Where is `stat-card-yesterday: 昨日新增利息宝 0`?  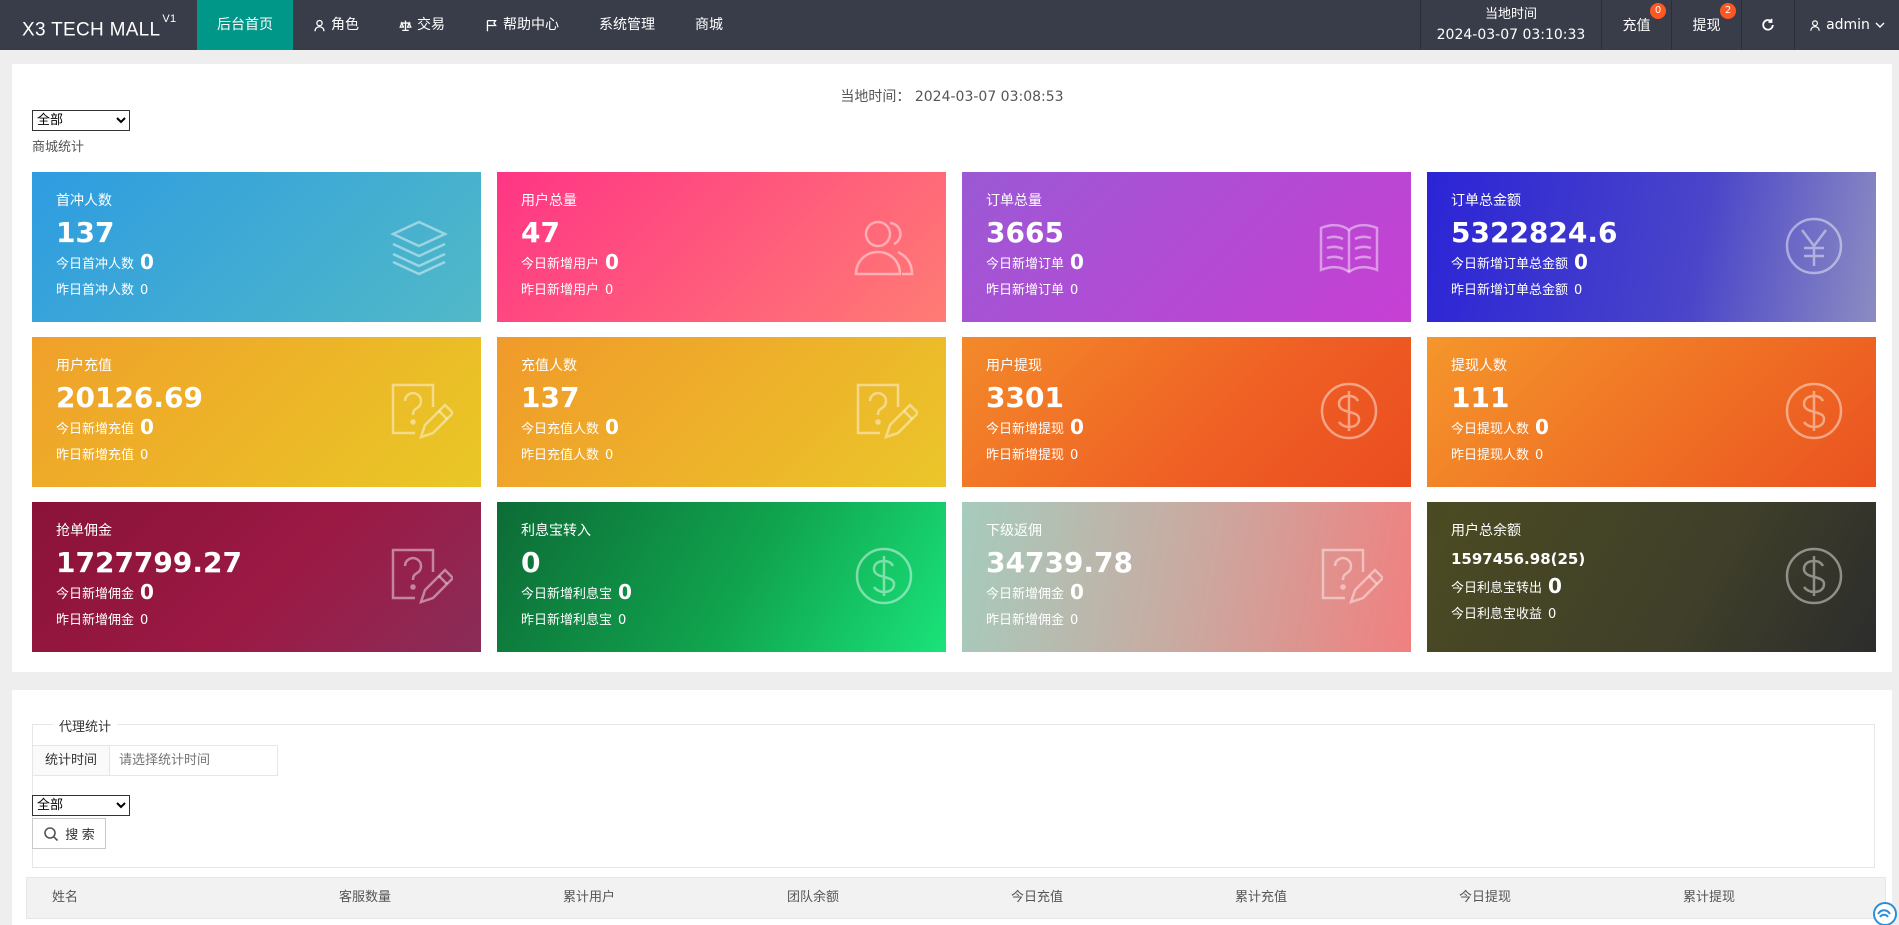 stat-card-yesterday: 昨日新增利息宝 0 is located at coordinates (721, 621).